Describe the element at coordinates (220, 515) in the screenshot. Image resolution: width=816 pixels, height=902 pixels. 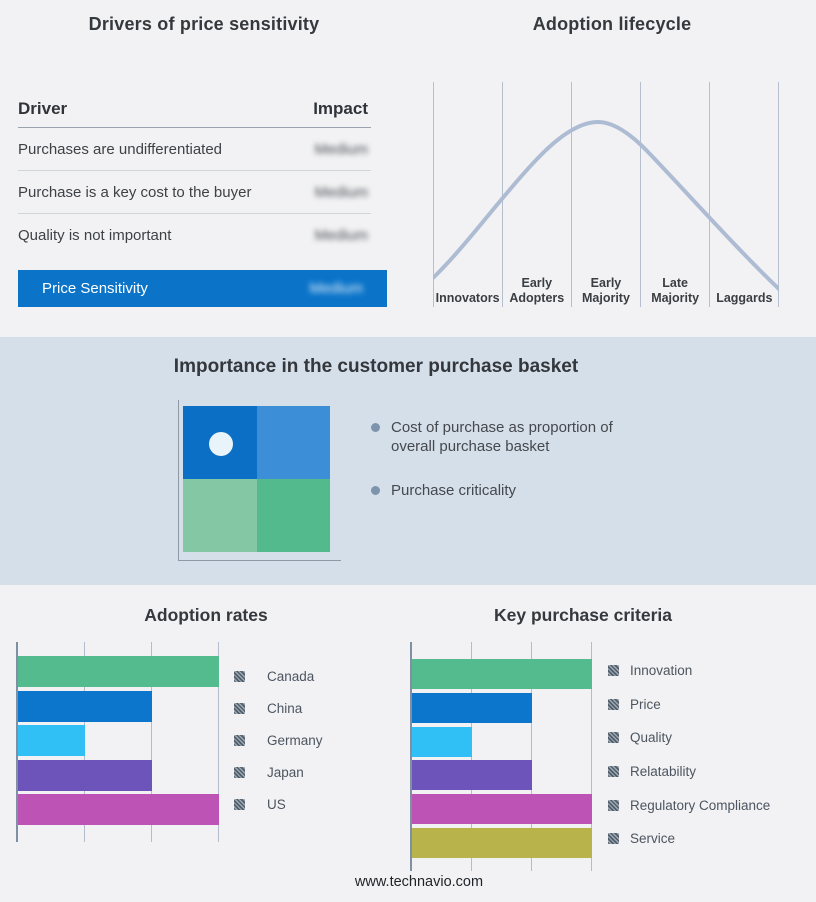
I see `quadrant-bottom-left` at that location.